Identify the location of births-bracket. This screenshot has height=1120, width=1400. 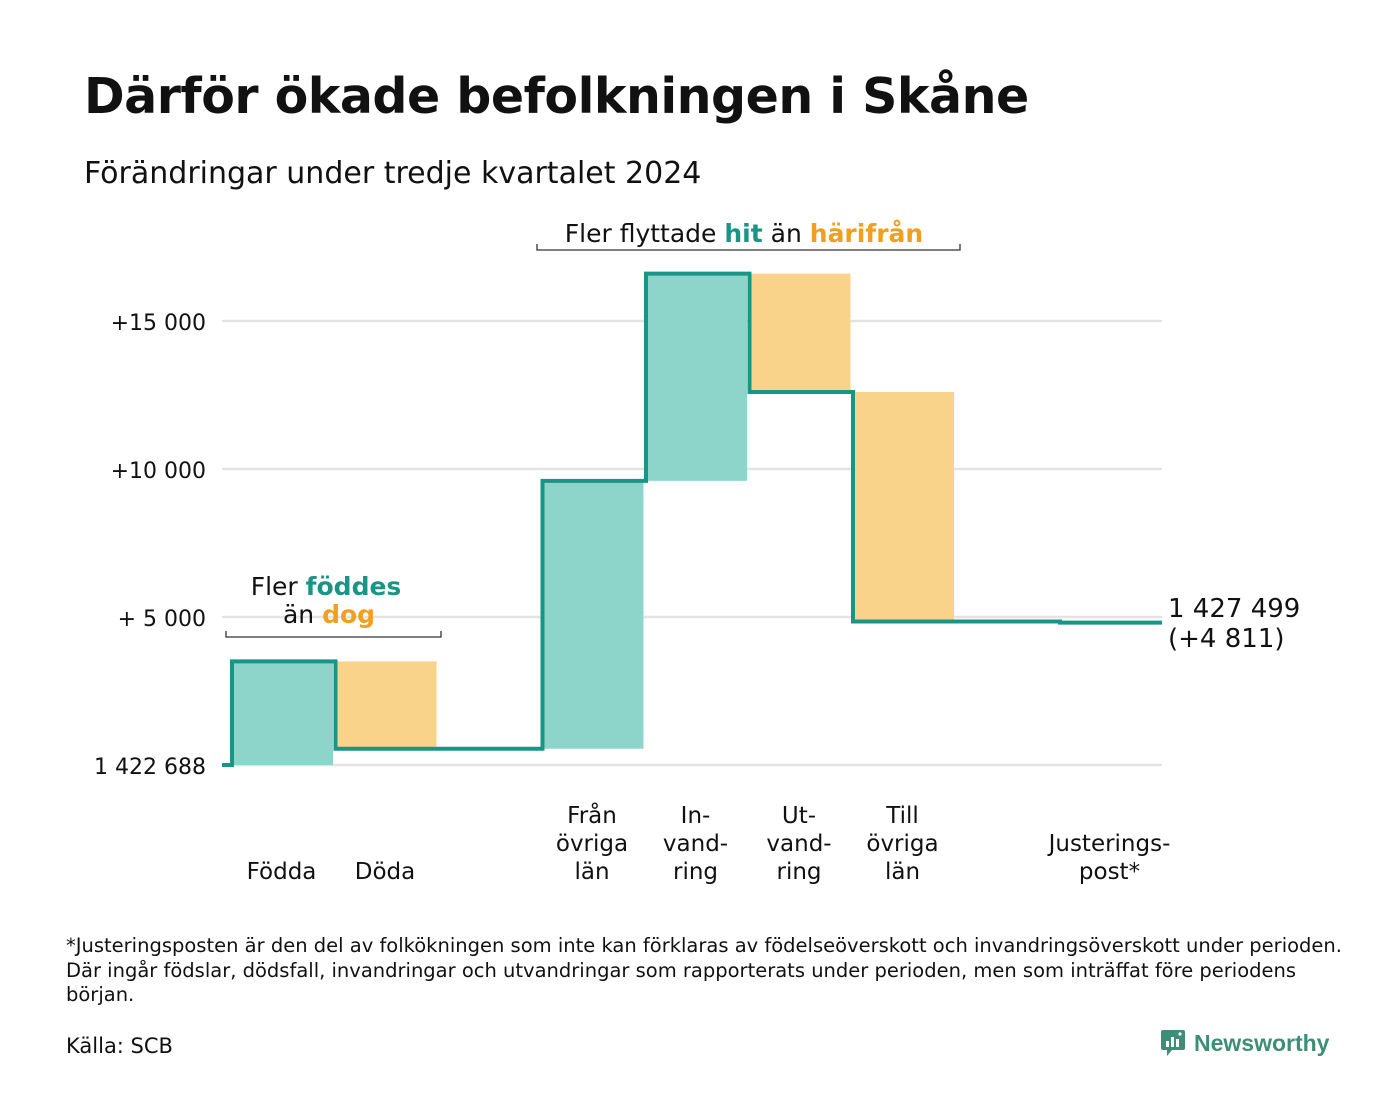
(333, 634).